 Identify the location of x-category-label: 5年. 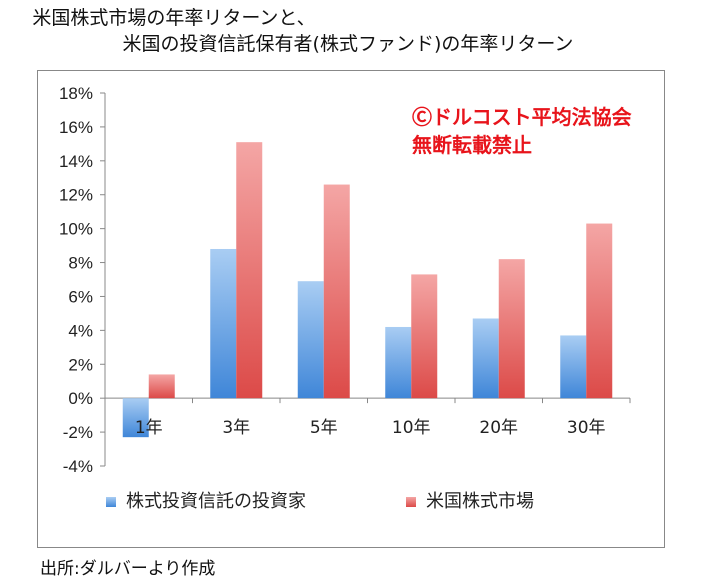
(324, 428).